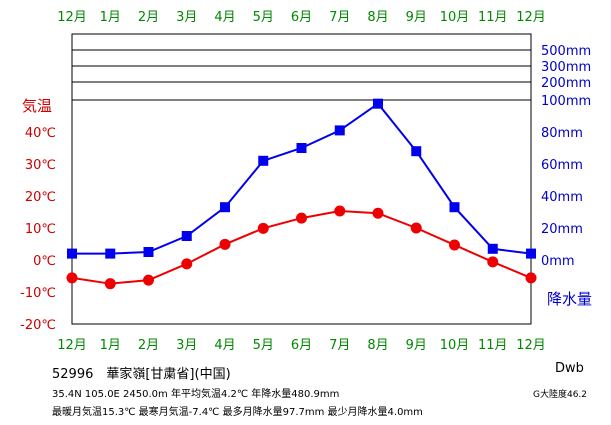 The height and width of the screenshot is (425, 611). I want to click on temperature-tick-label: 10℃, so click(40, 229).